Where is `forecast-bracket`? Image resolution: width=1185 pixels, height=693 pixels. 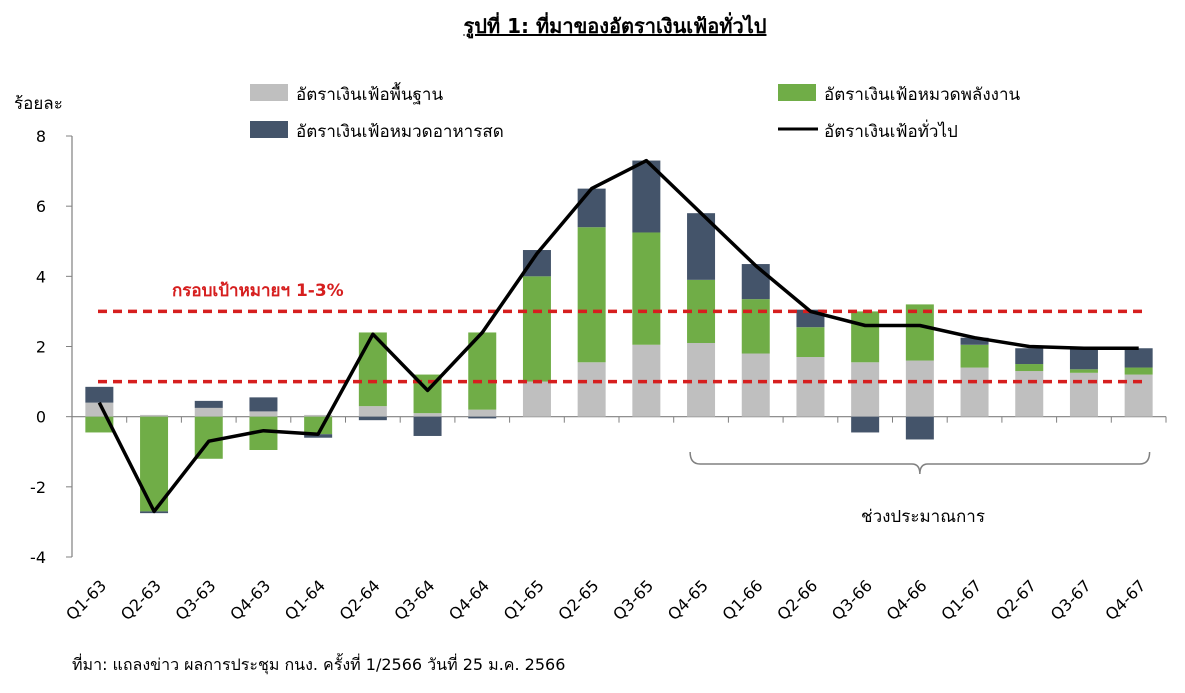
forecast-bracket is located at coordinates (920, 463).